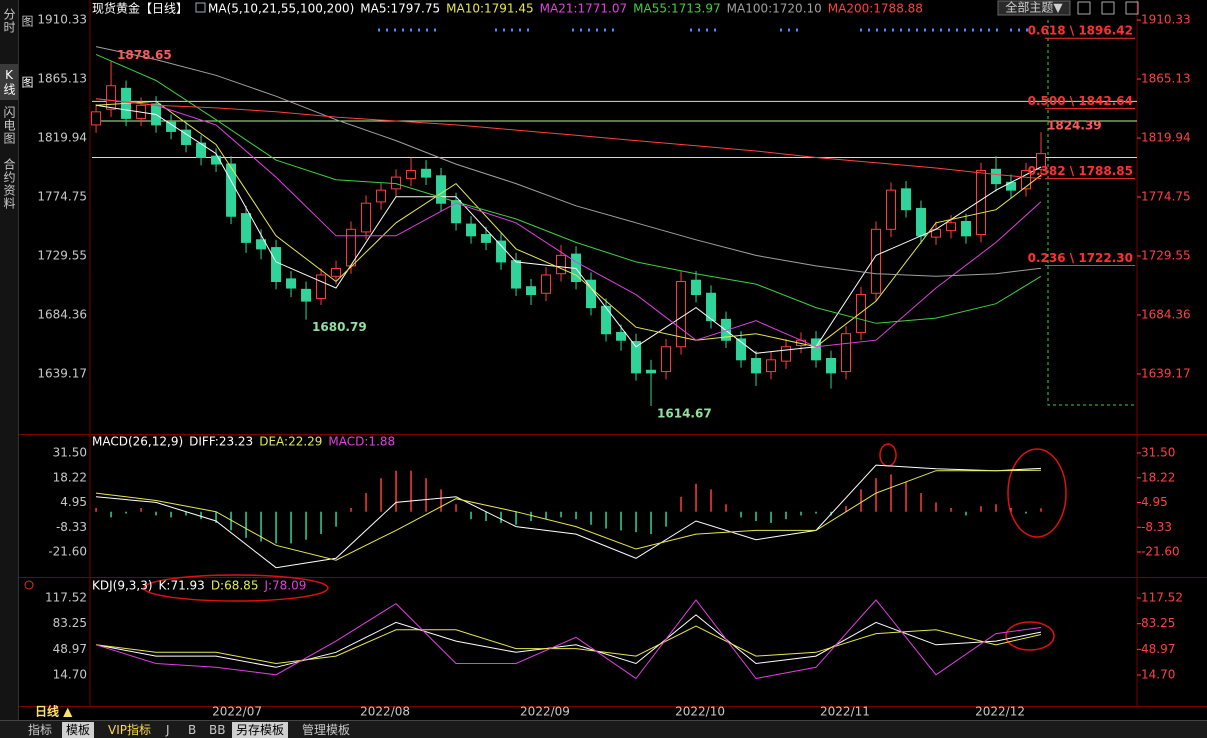 The image size is (1207, 738). What do you see at coordinates (603, 729) in the screenshot?
I see `tab-bar: 指标 模板 VIP指标 J B BB 另存模板 管理模板` at bounding box center [603, 729].